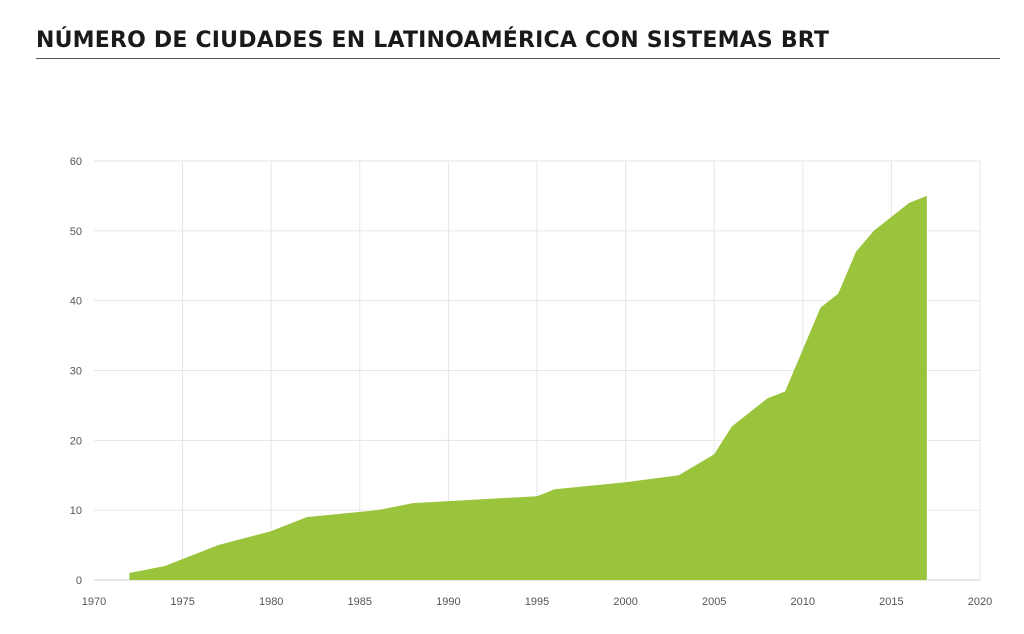 The width and height of the screenshot is (1024, 634). I want to click on x-tick-label: 1975, so click(182, 602).